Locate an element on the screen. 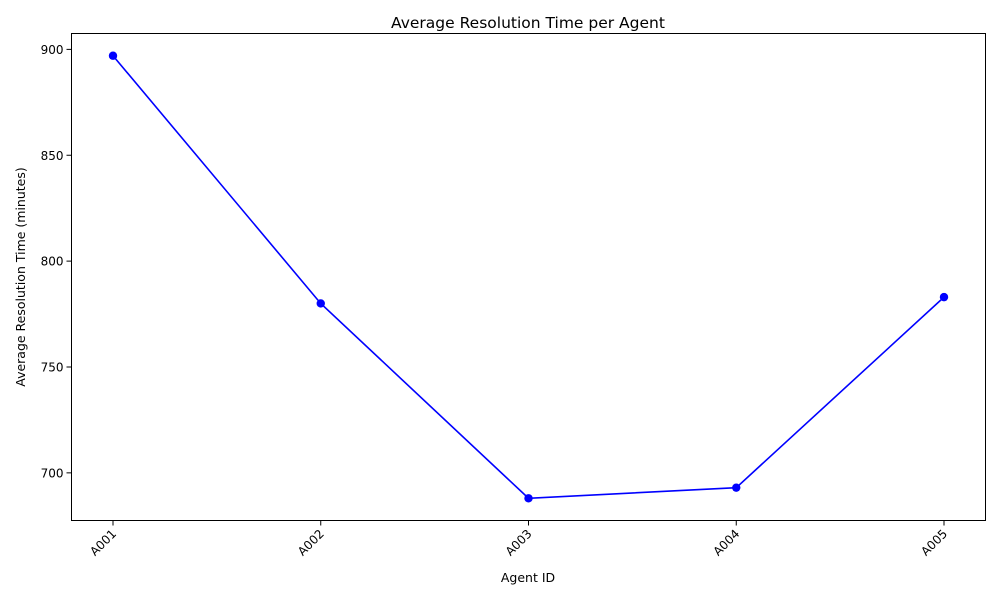 This screenshot has width=1000, height=600. x-axis-label: Agent ID is located at coordinates (528, 577).